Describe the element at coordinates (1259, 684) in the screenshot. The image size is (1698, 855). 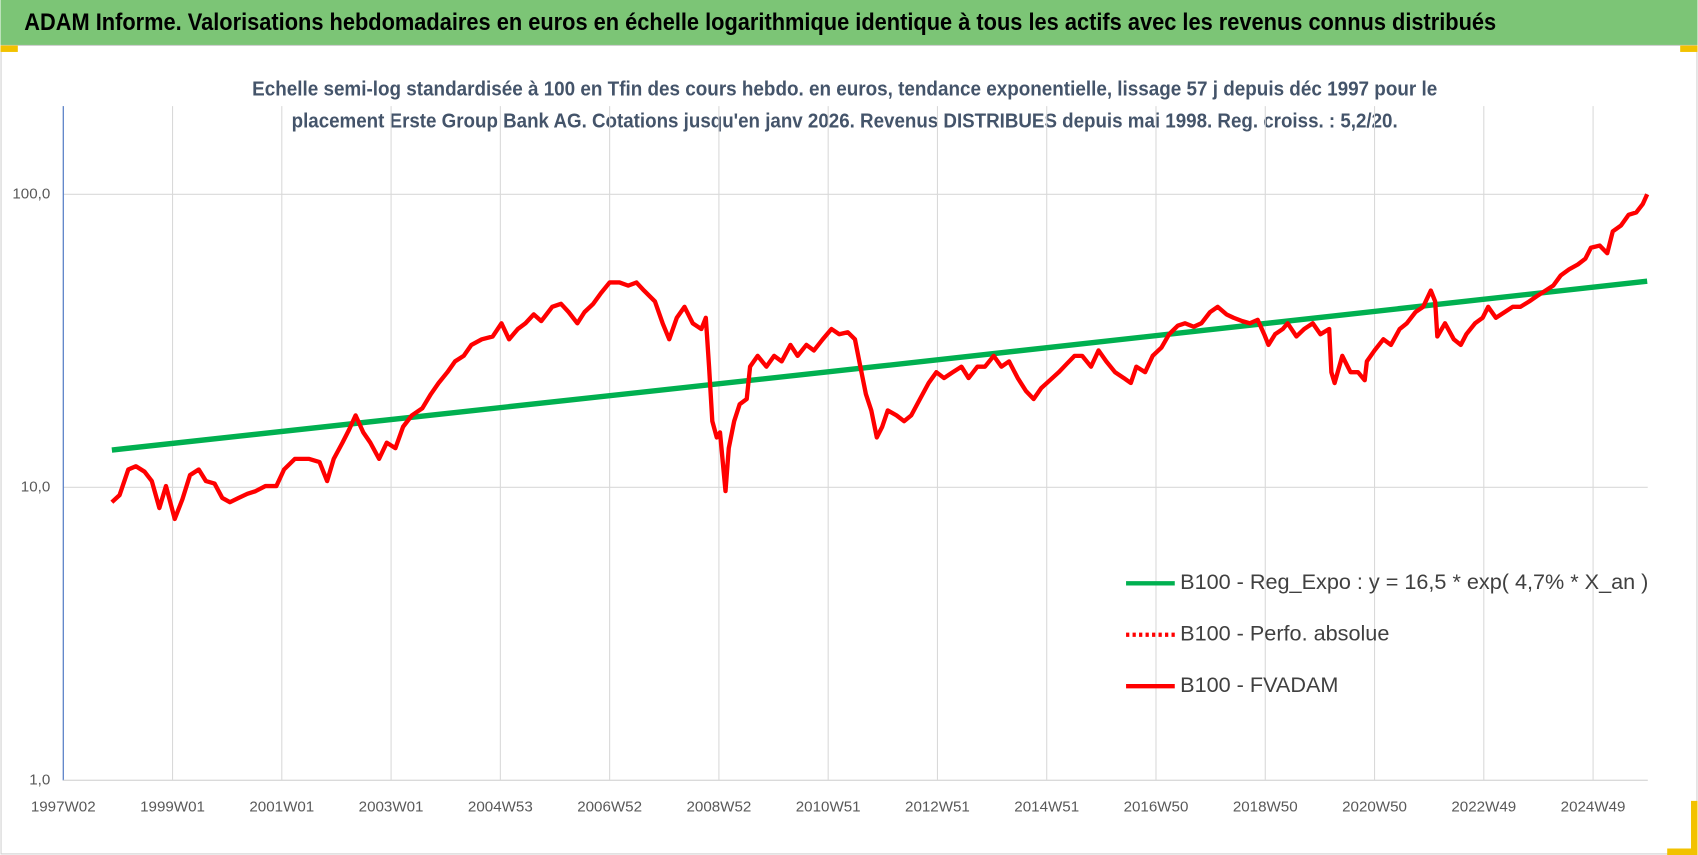
I see `legend-label: B100 - FVADAM` at that location.